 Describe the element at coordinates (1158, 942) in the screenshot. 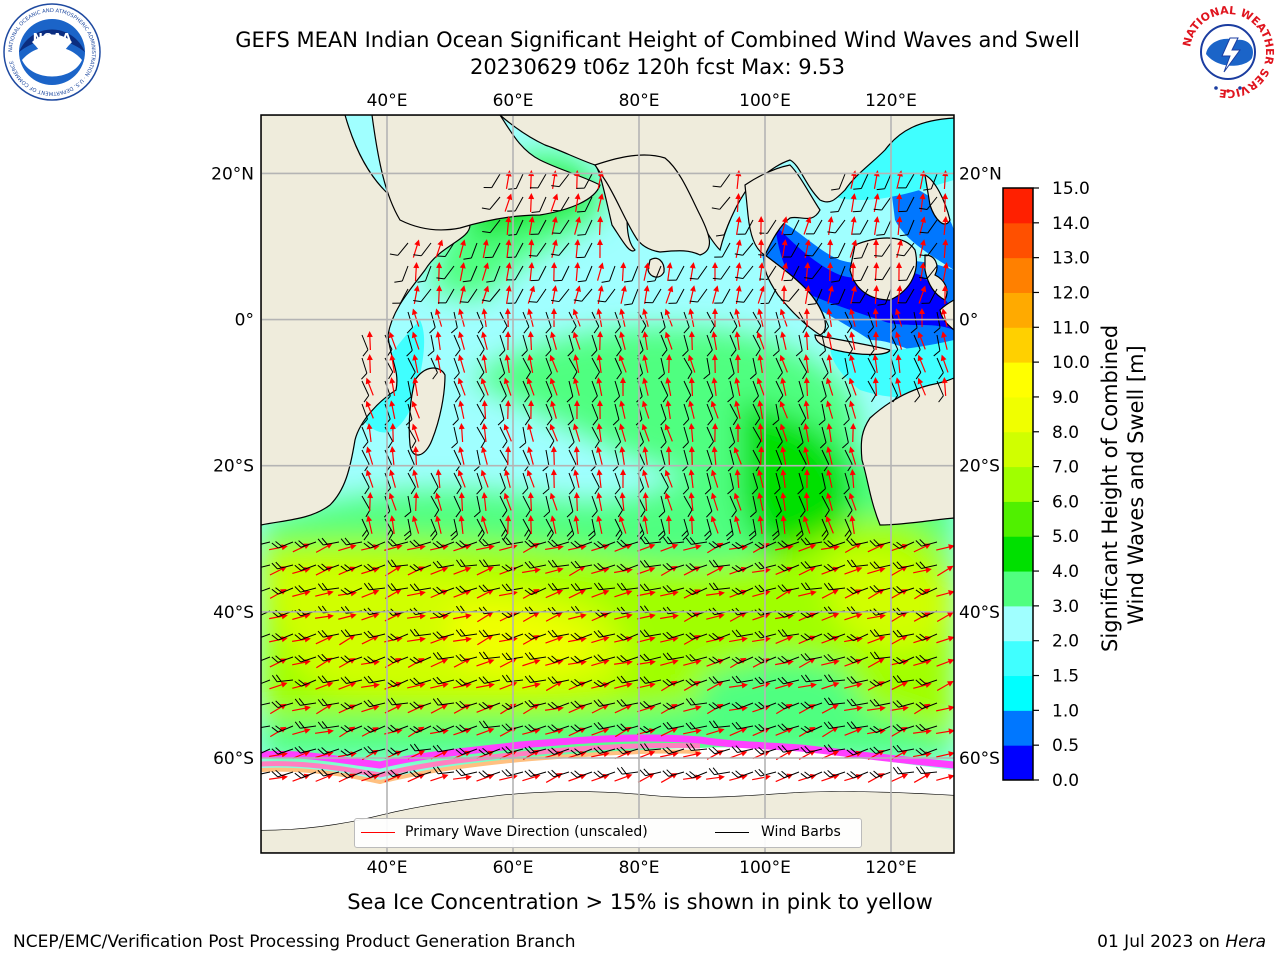

I see `footer-date-text: 01 Jul 2023 on` at that location.